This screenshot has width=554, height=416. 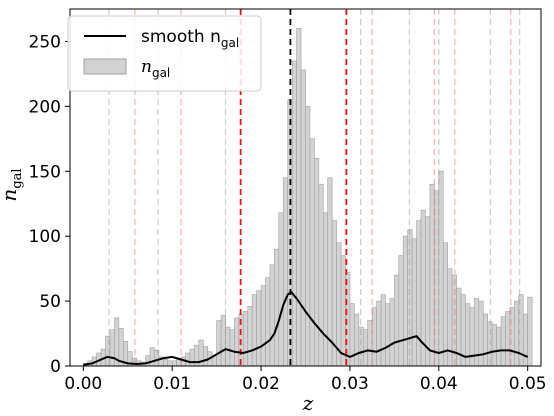 I want to click on smooth-line, so click(x=306, y=328).